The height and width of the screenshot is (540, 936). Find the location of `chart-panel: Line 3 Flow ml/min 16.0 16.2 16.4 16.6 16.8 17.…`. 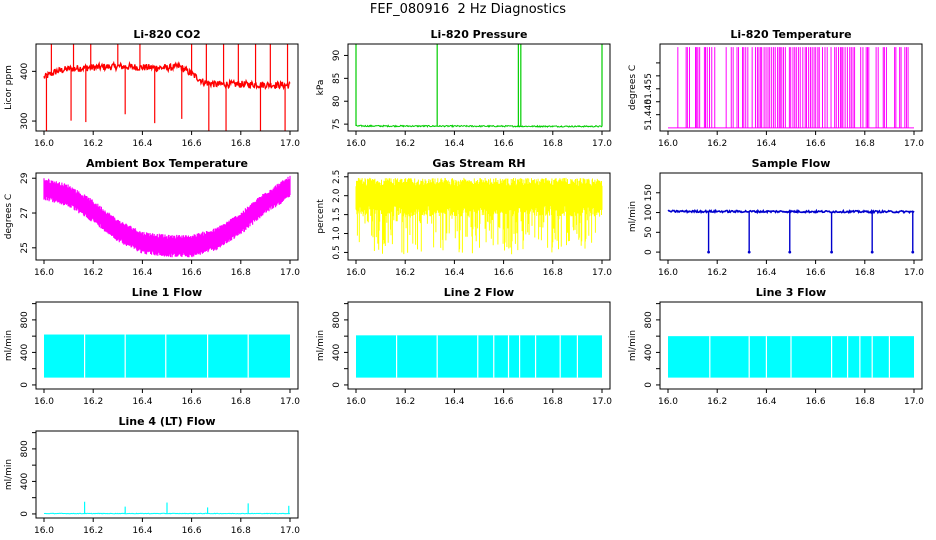

chart-panel: Line 3 Flow ml/min 16.0 16.2 16.4 16.6 16.8 17.… is located at coordinates (776, 346).